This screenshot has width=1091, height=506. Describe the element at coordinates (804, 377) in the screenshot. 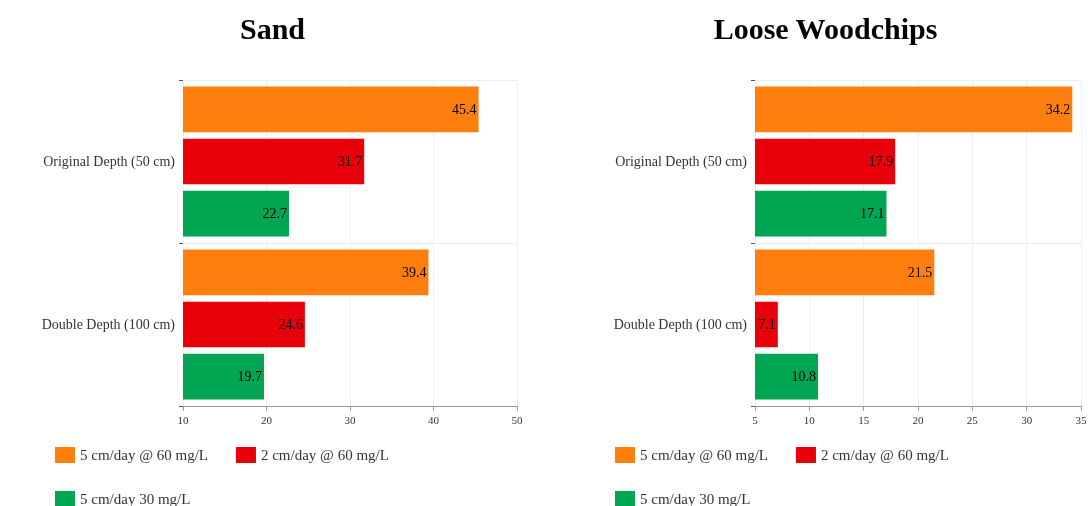

I see `data-label: 10.8` at that location.